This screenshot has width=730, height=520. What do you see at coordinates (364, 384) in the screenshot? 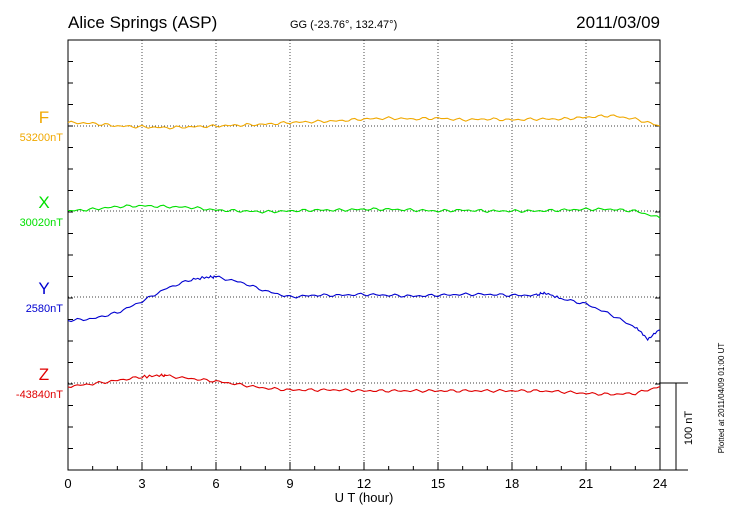
I see `series-line-z` at bounding box center [364, 384].